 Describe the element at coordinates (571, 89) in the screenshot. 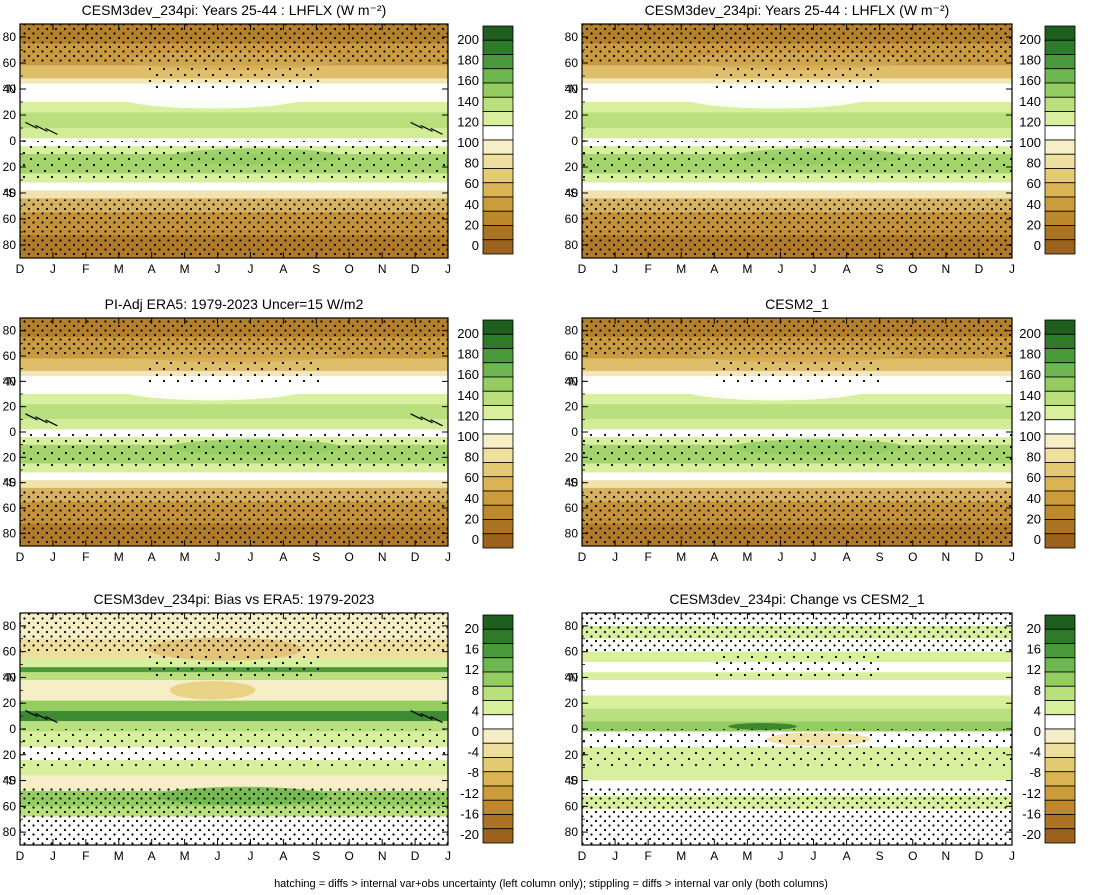

I see `hemisphere-label: °N` at that location.